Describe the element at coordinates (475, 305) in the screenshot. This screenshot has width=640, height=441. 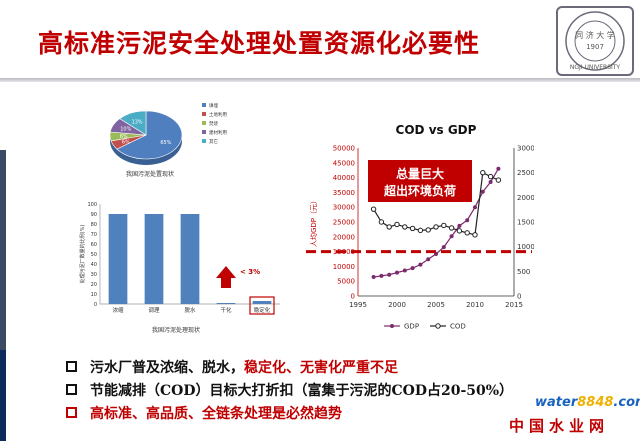
I see `cod-xtick: 2010` at that location.